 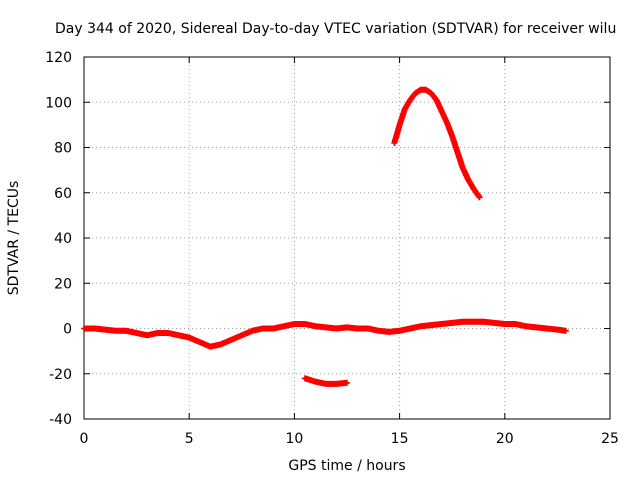 I want to click on x-axis-label: GPS time / hours, so click(x=346, y=466).